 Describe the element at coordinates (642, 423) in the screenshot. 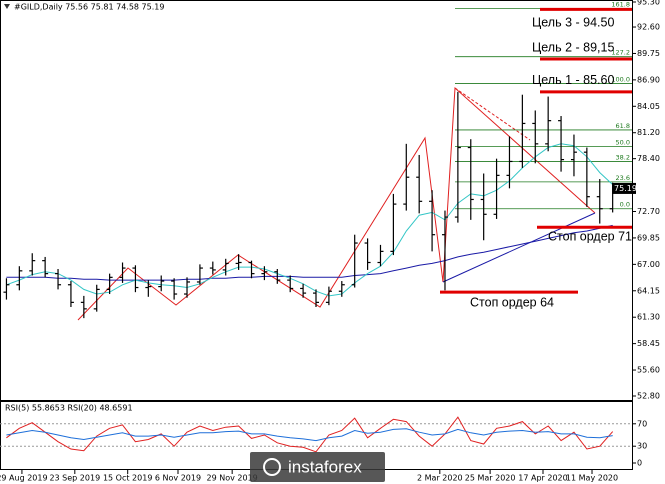

I see `y-tick-label: 70` at that location.